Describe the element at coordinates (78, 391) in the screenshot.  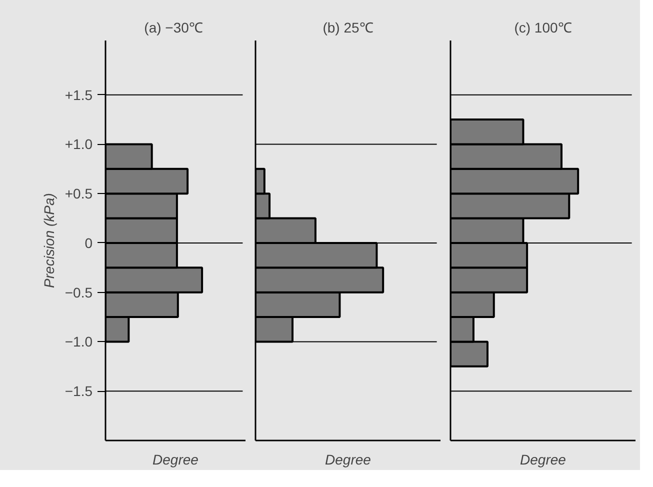
I see `y-tick-label: −1.5` at that location.